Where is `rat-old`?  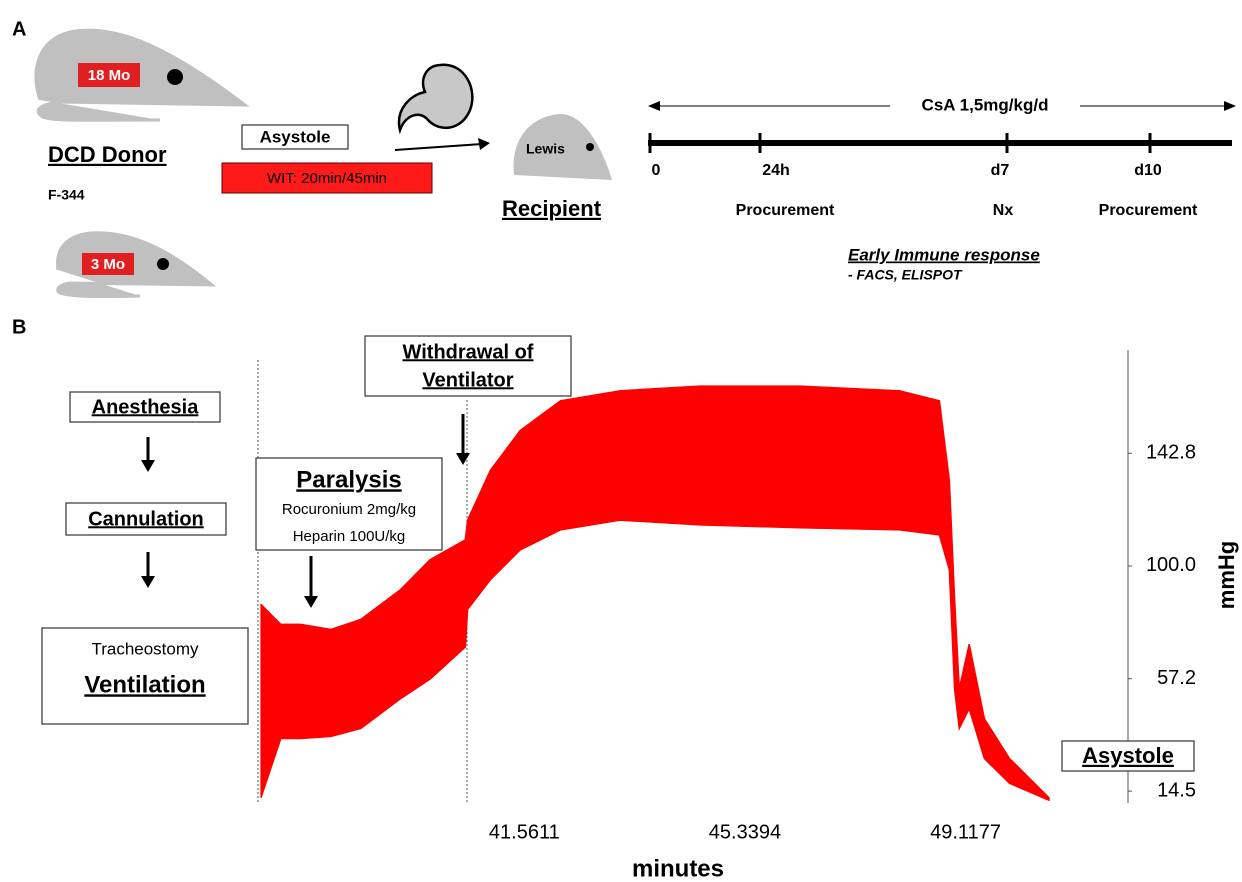 rat-old is located at coordinates (142, 75).